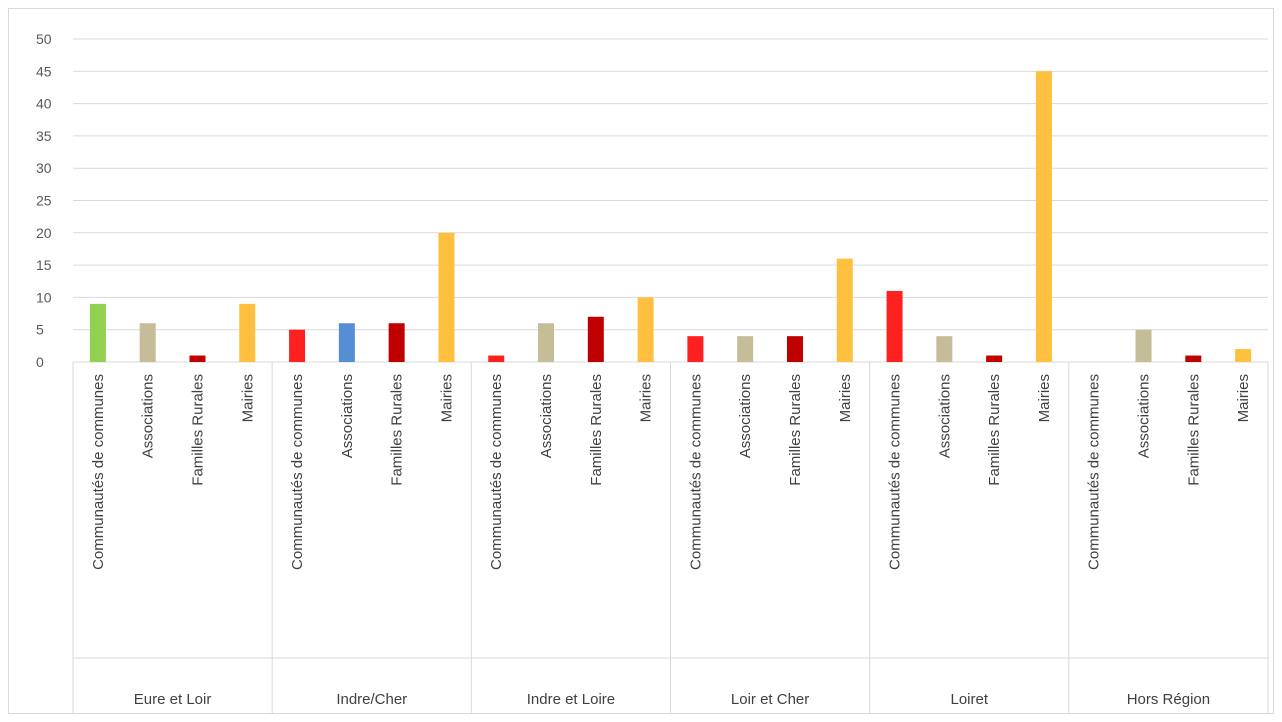  I want to click on group-label: Indre et Loire, so click(571, 699).